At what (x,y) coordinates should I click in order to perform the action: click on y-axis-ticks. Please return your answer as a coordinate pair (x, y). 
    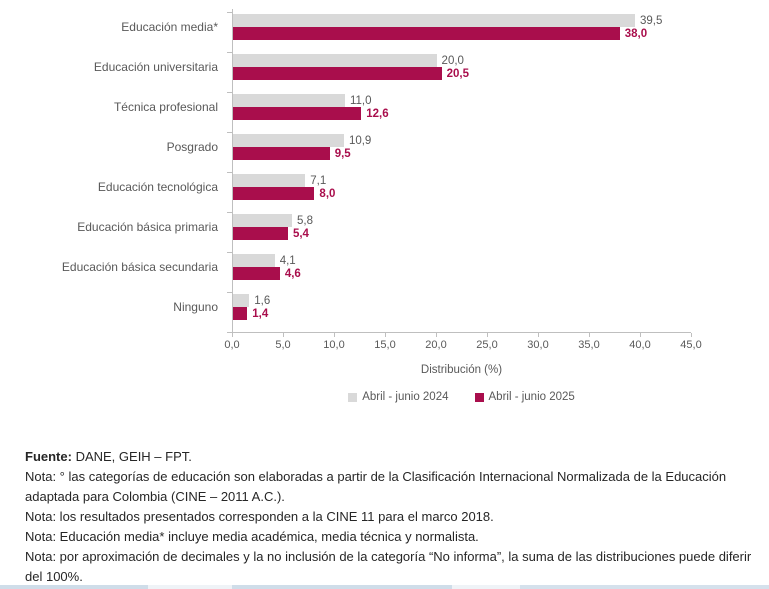
    Looking at the image, I should click on (229, 172).